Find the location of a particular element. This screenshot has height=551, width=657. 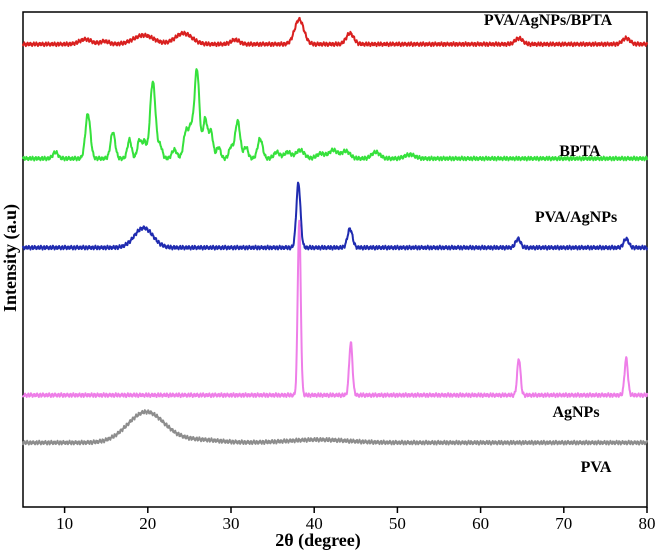

x-tick-label-50: 50 is located at coordinates (397, 523).